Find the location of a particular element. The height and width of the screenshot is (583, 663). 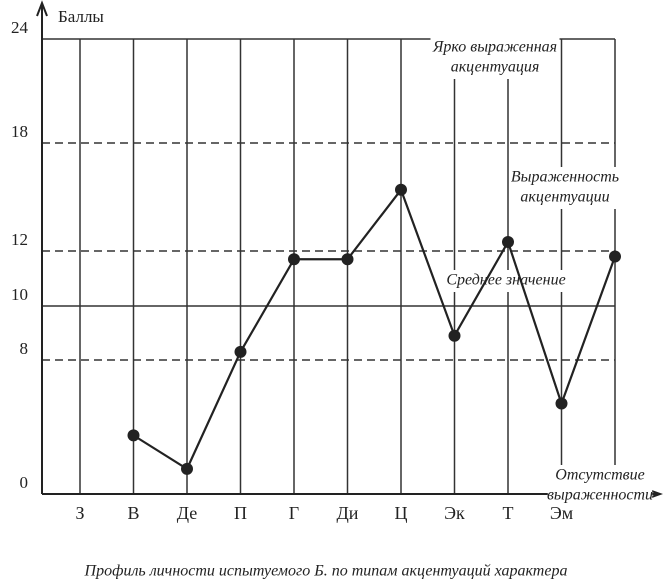

x-tick-label: Ди is located at coordinates (348, 513).